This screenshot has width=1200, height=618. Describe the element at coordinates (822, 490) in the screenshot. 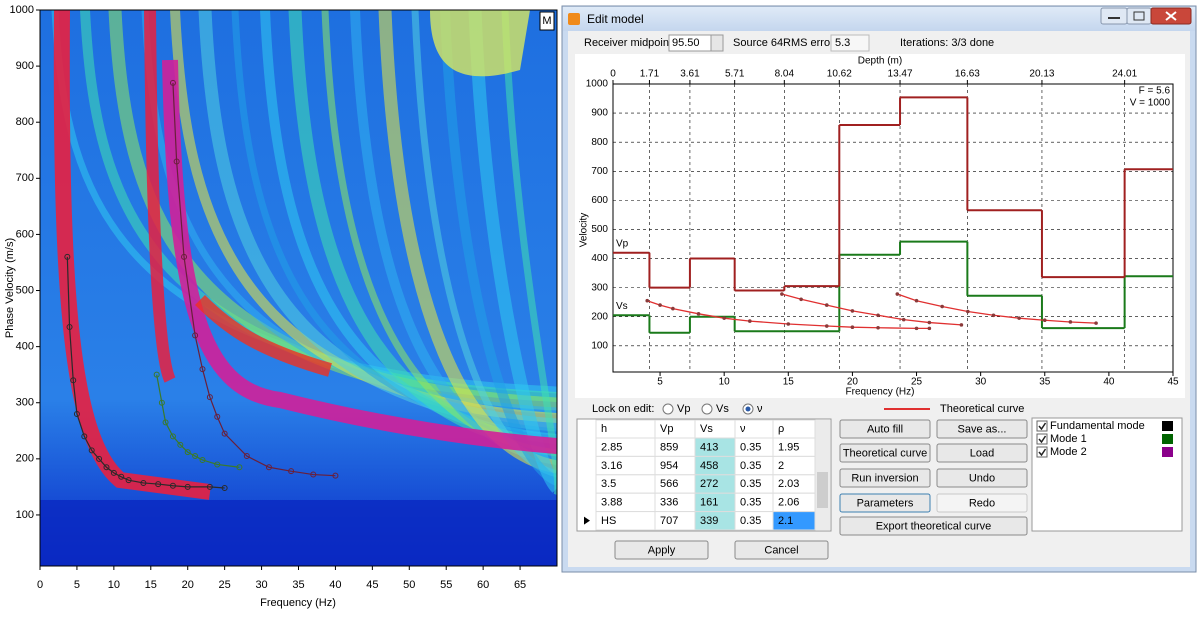

I see `scrollbar-thumb` at that location.